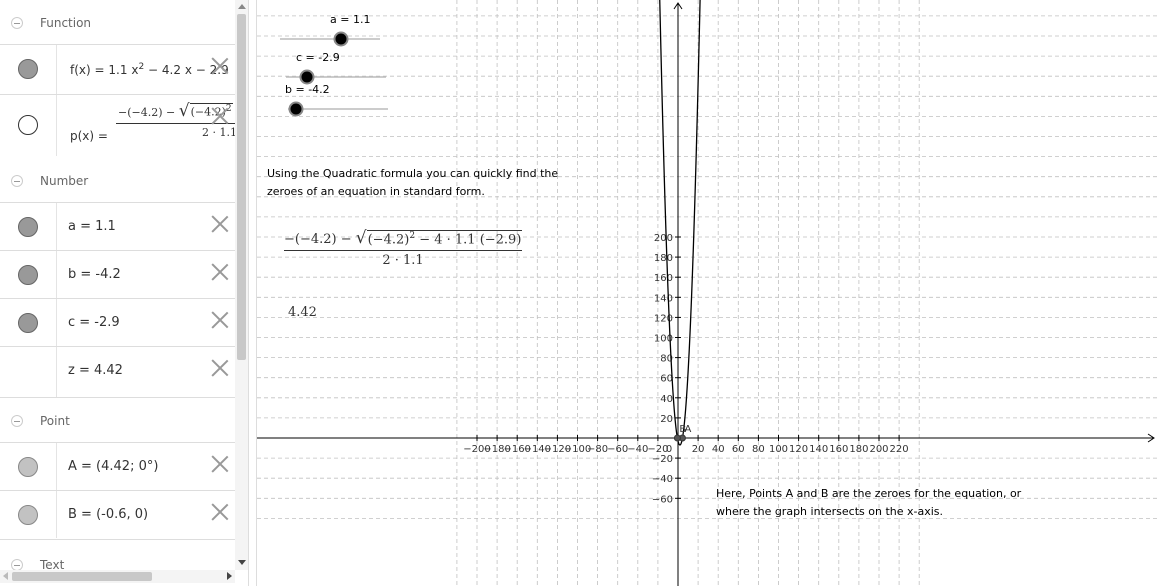 Image resolution: width=1157 pixels, height=586 pixels. What do you see at coordinates (94, 274) in the screenshot?
I see `number-b: b = -4.2` at bounding box center [94, 274].